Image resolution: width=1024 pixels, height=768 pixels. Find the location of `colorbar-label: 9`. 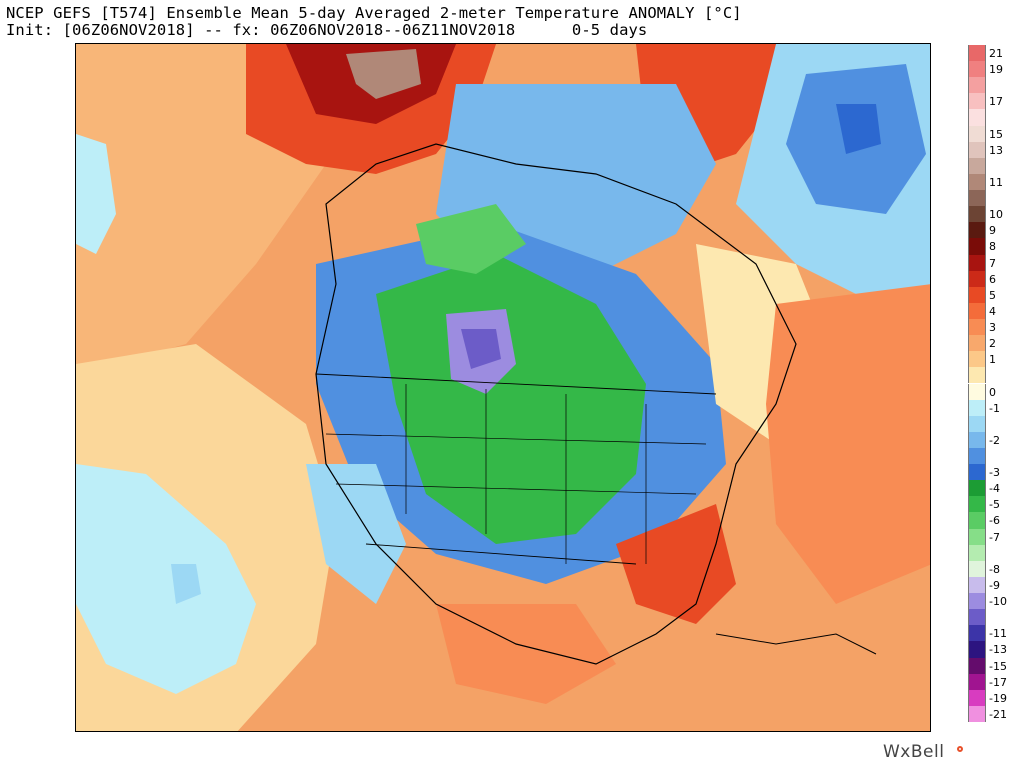

colorbar-label: 9 is located at coordinates (992, 231).